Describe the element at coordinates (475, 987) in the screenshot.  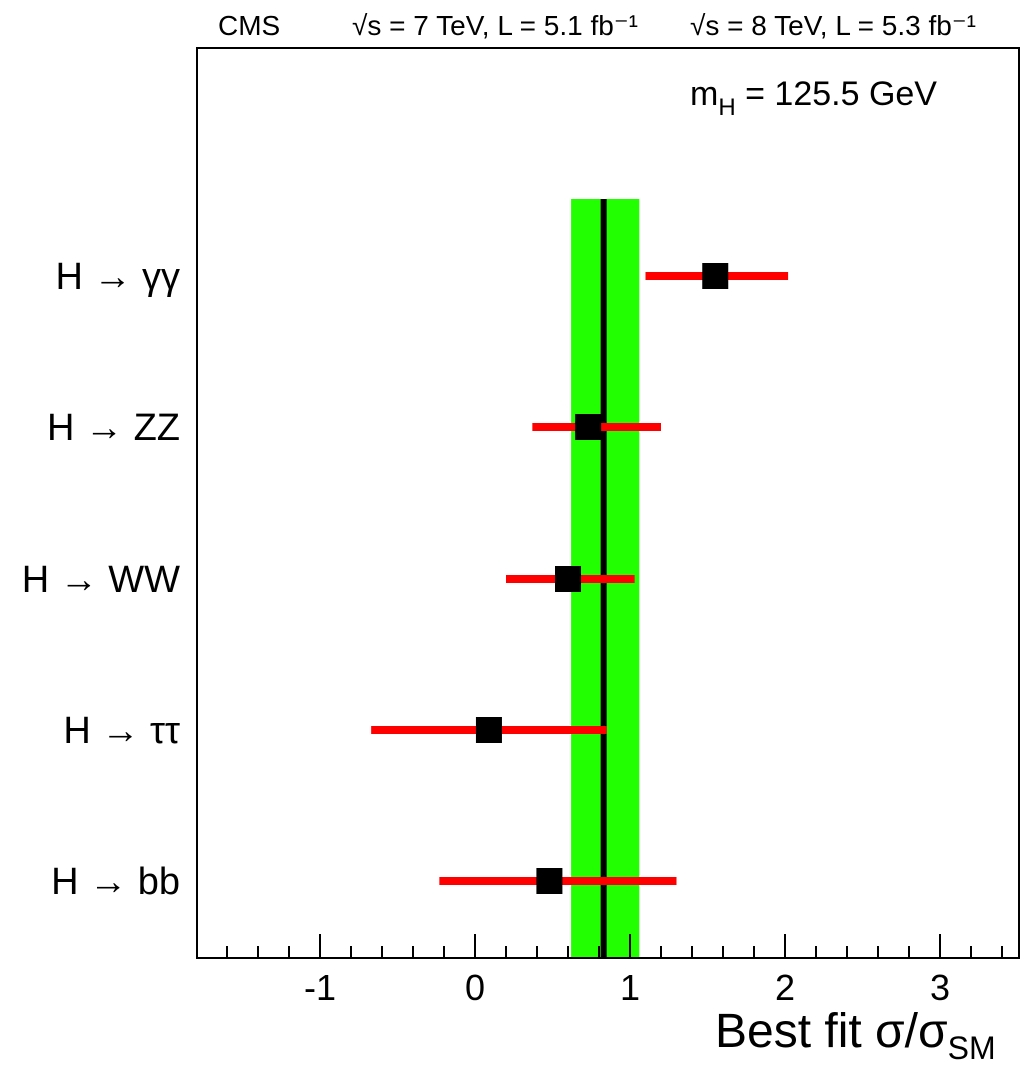
I see `x-tick-label: 0` at that location.